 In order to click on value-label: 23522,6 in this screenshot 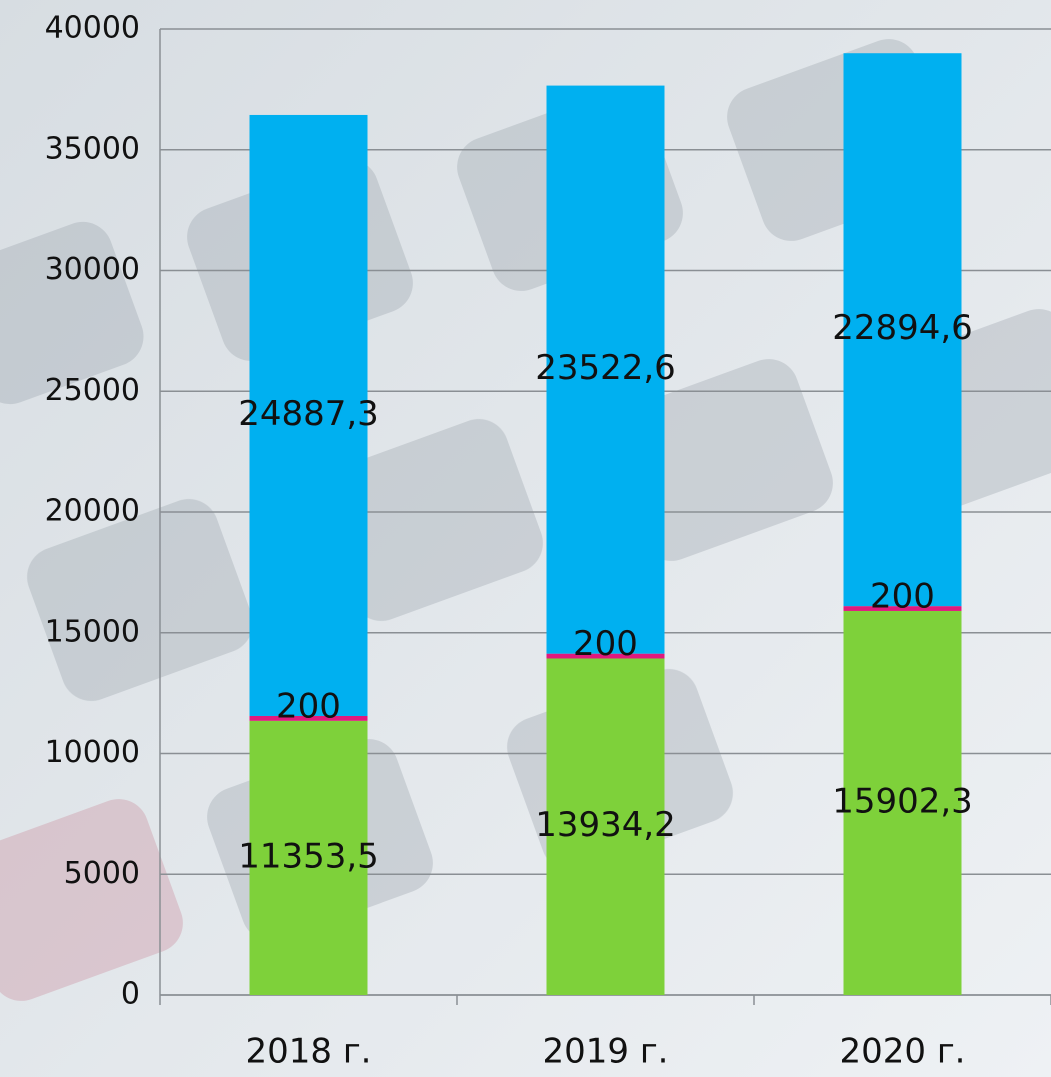, I will do `click(605, 368)`.